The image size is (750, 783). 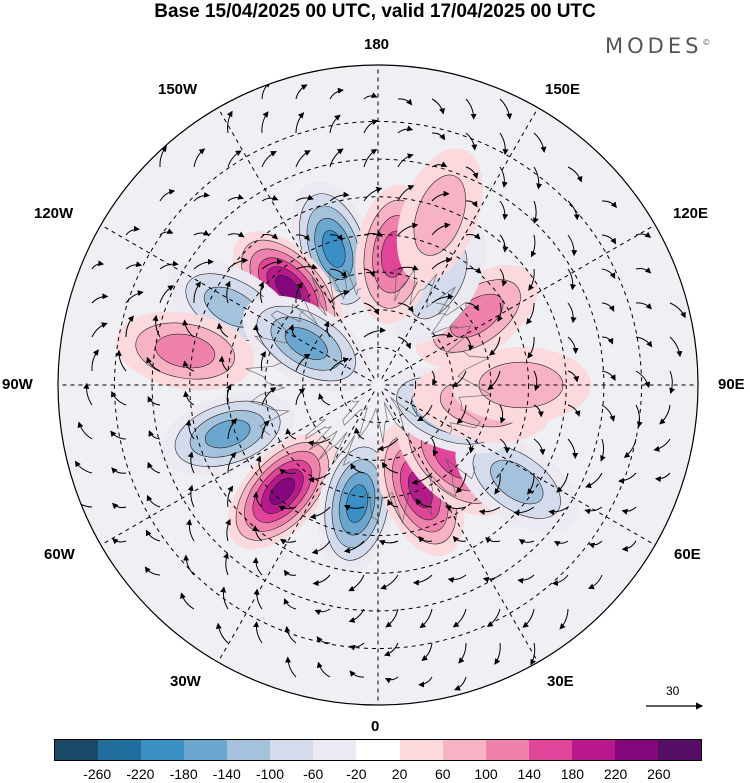 What do you see at coordinates (378, 750) in the screenshot?
I see `colorbar` at bounding box center [378, 750].